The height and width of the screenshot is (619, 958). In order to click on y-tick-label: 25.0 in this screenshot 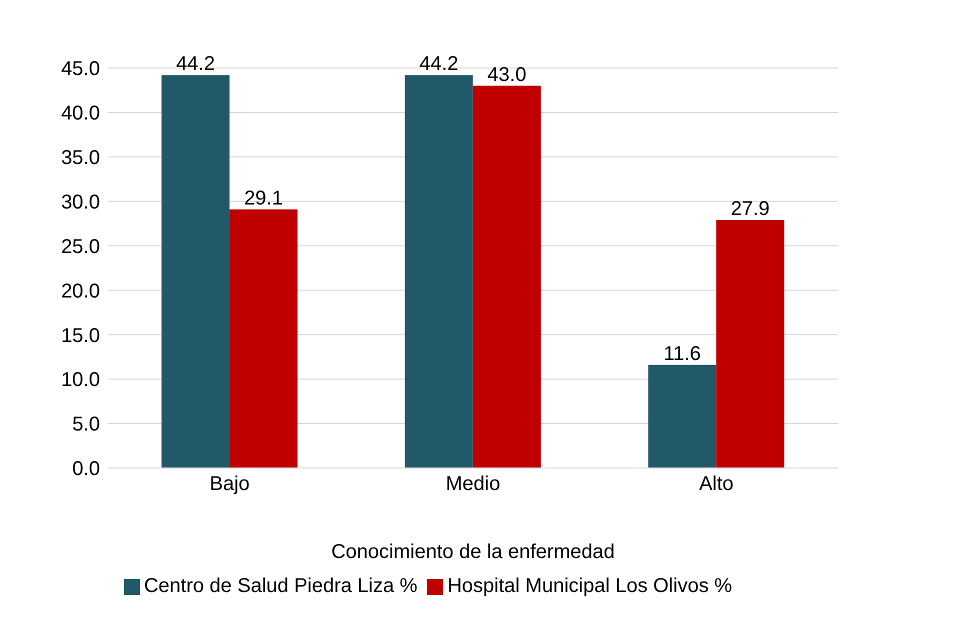, I will do `click(80, 247)`.